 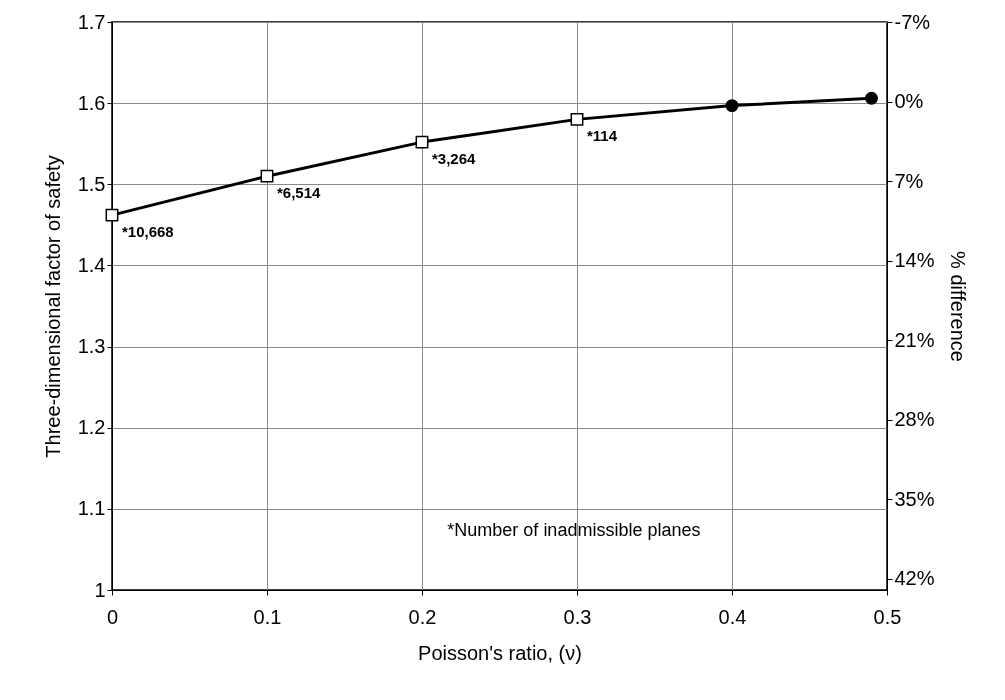 What do you see at coordinates (887, 616) in the screenshot?
I see `x-tick-label: 0.5` at bounding box center [887, 616].